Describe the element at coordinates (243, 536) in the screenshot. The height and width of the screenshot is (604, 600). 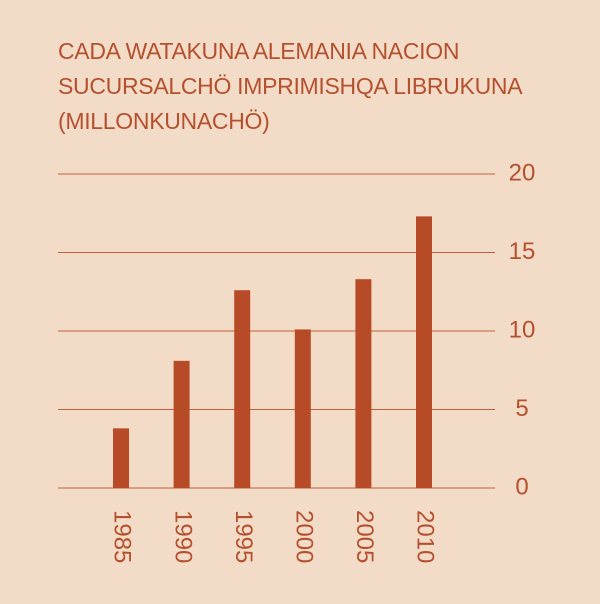
I see `x-tick-label: 1995` at that location.